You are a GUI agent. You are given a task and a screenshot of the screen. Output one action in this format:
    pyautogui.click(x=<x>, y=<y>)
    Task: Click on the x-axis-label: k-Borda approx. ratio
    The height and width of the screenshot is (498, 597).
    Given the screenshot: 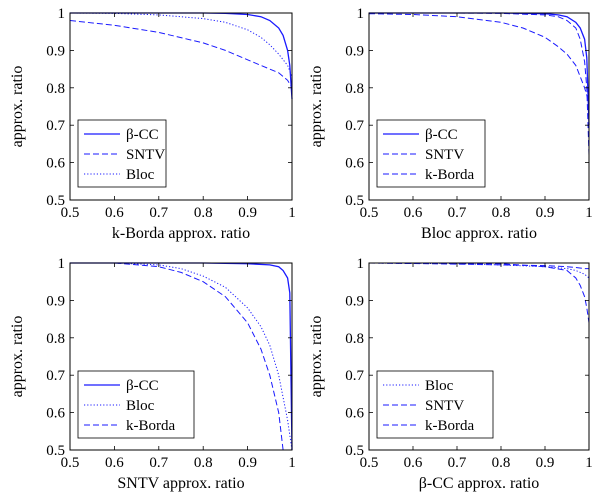 What is the action you would take?
    pyautogui.click(x=181, y=233)
    